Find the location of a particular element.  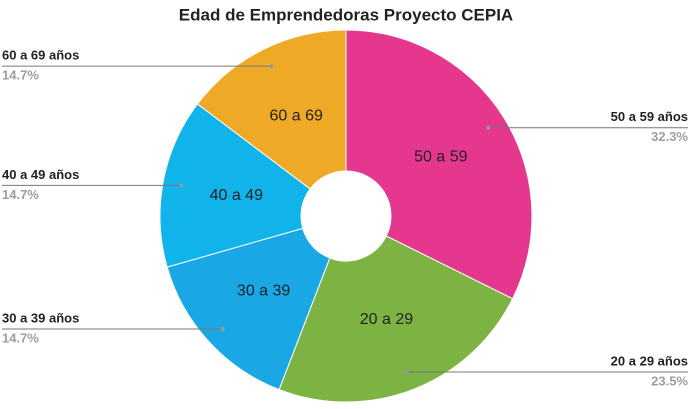

chart-title: Edad de Emprendedoras Proyecto CEPIA is located at coordinates (346, 14).